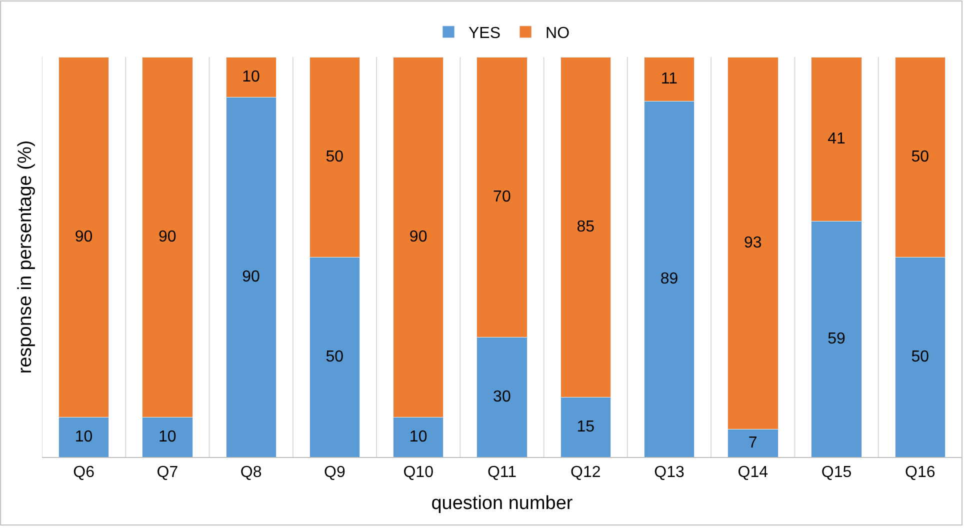 This screenshot has height=531, width=964. What do you see at coordinates (25, 257) in the screenshot?
I see `y-axis-title: response in persentage (%)` at bounding box center [25, 257].